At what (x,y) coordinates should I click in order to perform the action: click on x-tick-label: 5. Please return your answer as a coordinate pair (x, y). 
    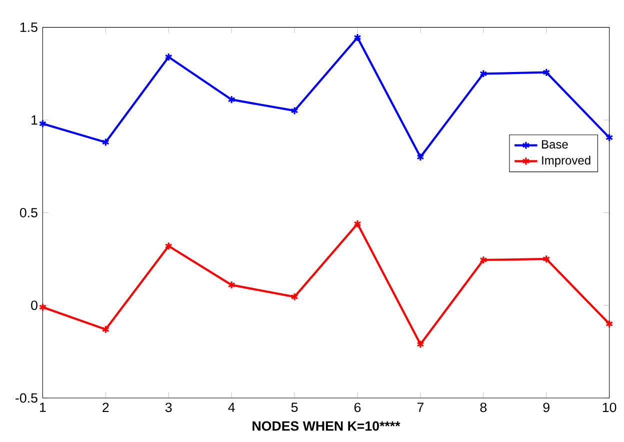
    Looking at the image, I should click on (294, 407).